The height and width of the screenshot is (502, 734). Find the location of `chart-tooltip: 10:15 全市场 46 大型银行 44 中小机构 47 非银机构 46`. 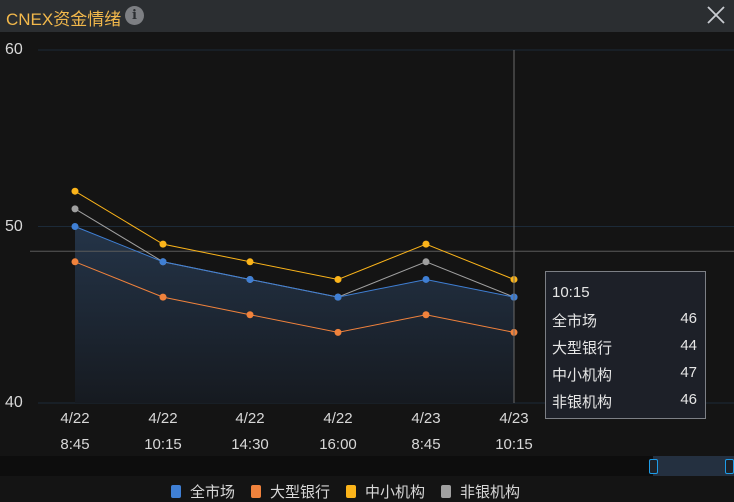

chart-tooltip: 10:15 全市场 46 大型银行 44 中小机构 47 非银机构 46 is located at coordinates (625, 345).